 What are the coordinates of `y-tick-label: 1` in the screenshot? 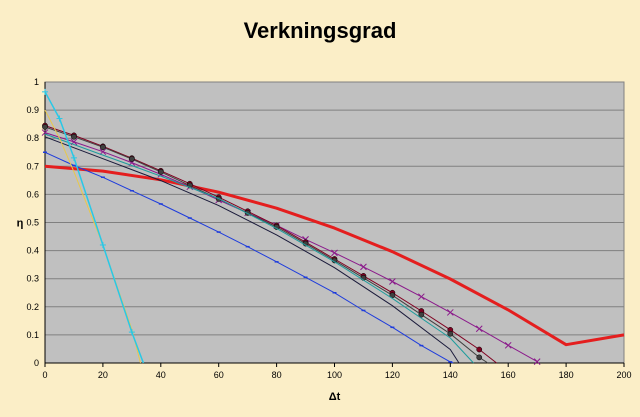 It's located at (36, 82).